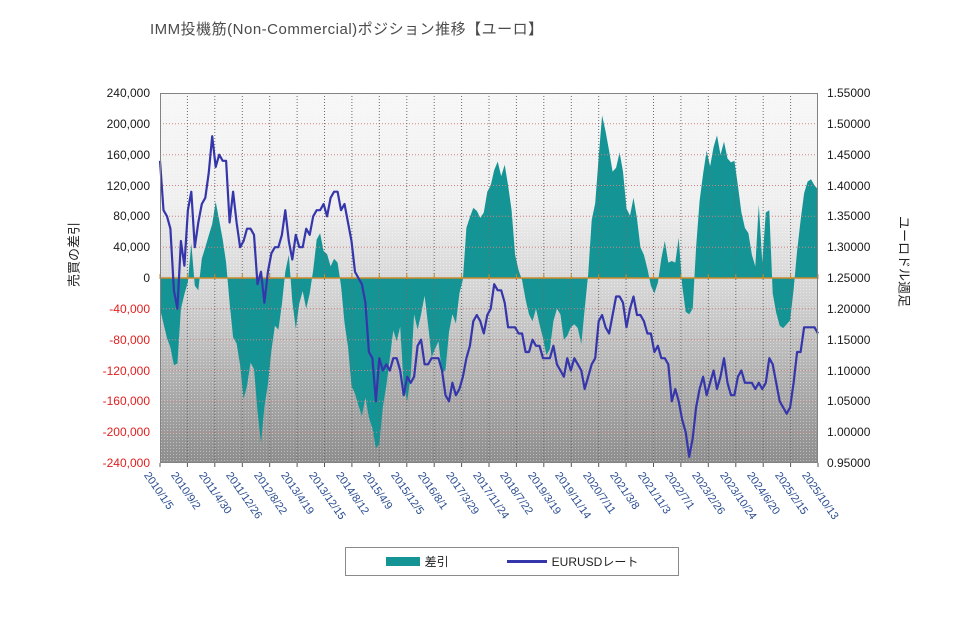  What do you see at coordinates (146, 278) in the screenshot?
I see `left-tick-label: 0` at bounding box center [146, 278].